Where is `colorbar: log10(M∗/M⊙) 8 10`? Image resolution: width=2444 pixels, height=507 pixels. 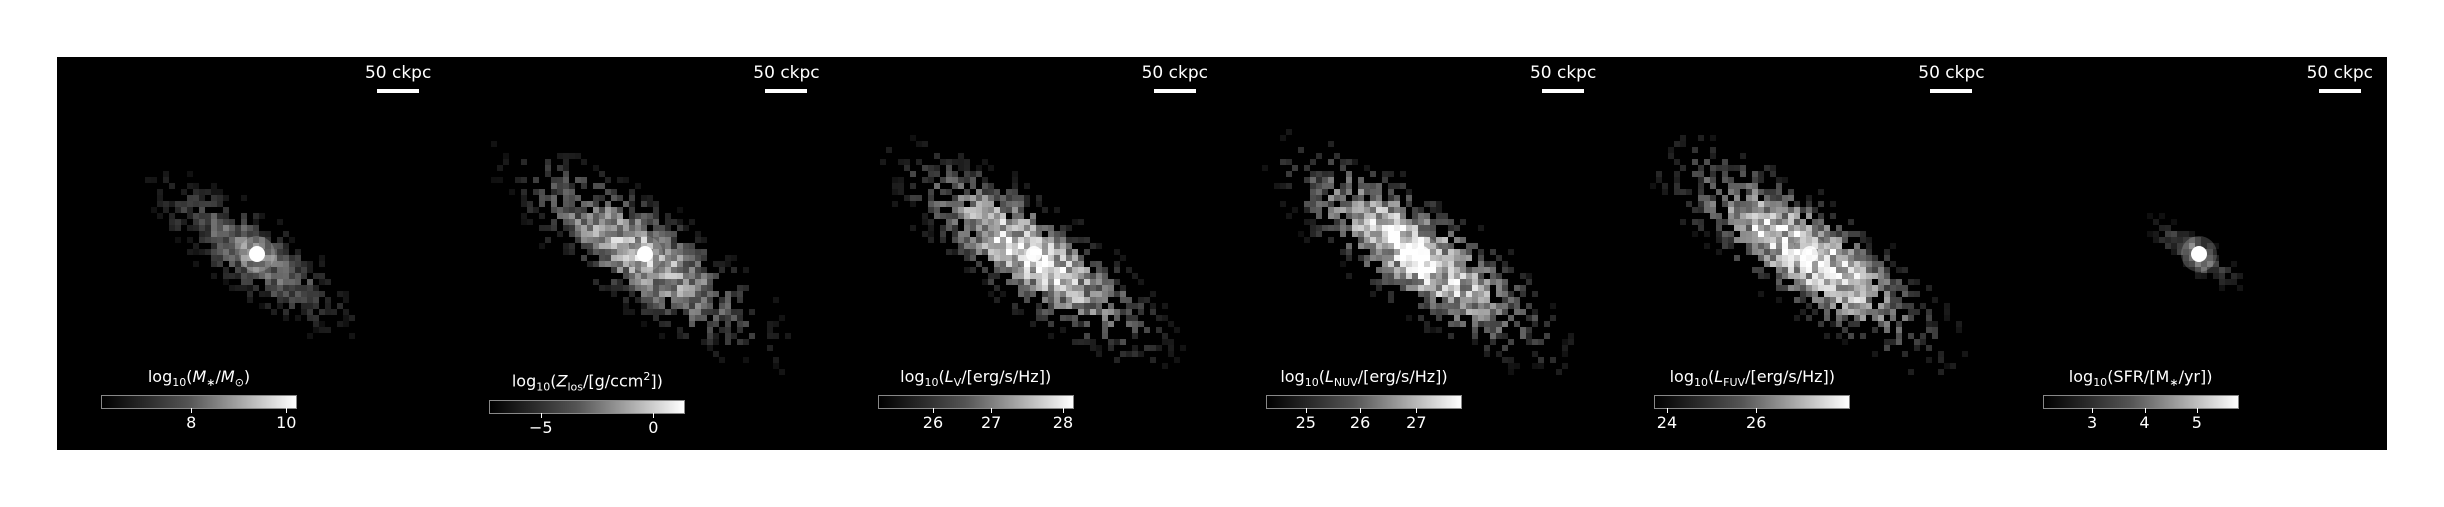 colorbar: log10(M∗/M⊙) 8 10 is located at coordinates (199, 399).